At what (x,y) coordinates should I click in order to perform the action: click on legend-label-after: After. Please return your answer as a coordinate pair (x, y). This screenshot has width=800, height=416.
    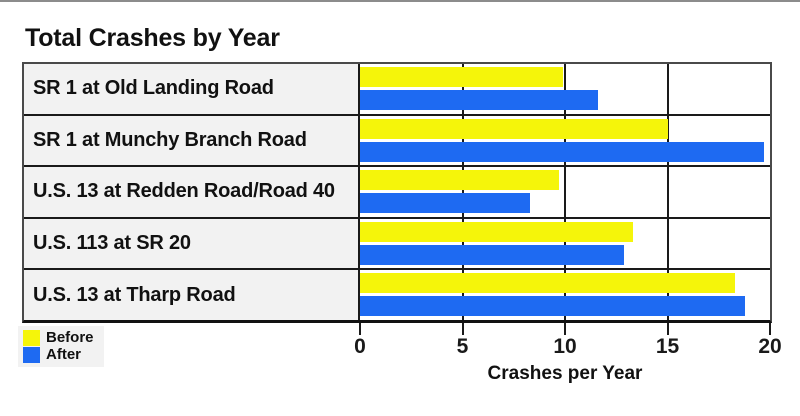
    Looking at the image, I should click on (64, 354).